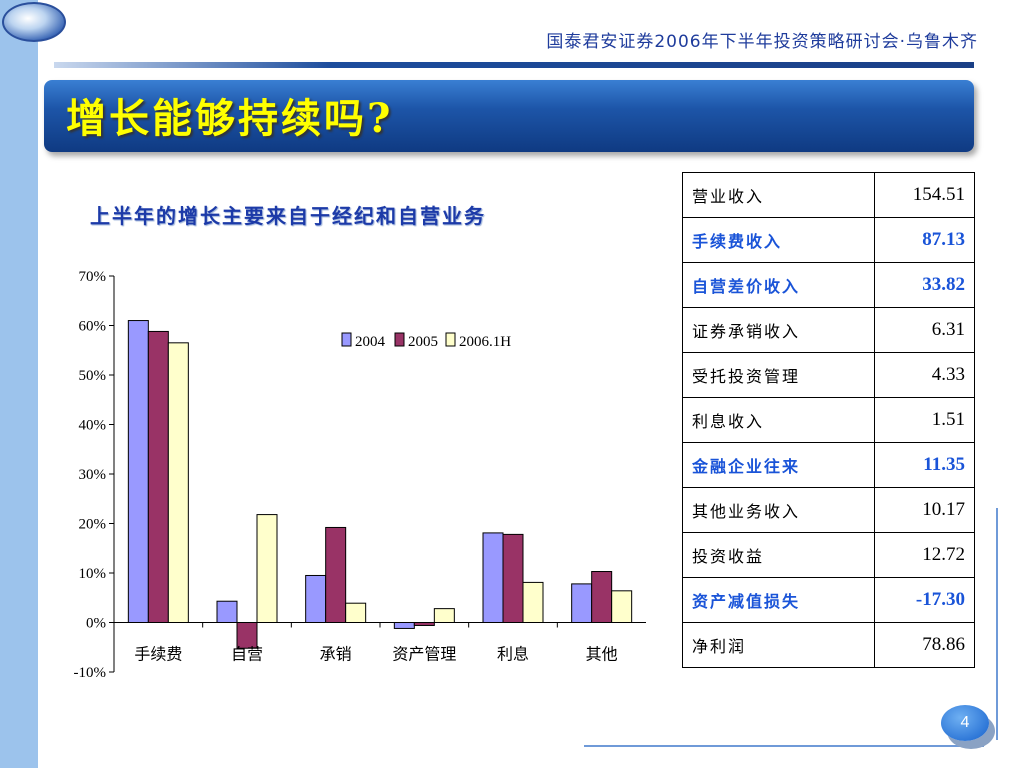 The image size is (1024, 768). I want to click on table-row: 自营差价收入 33.82, so click(828, 285).